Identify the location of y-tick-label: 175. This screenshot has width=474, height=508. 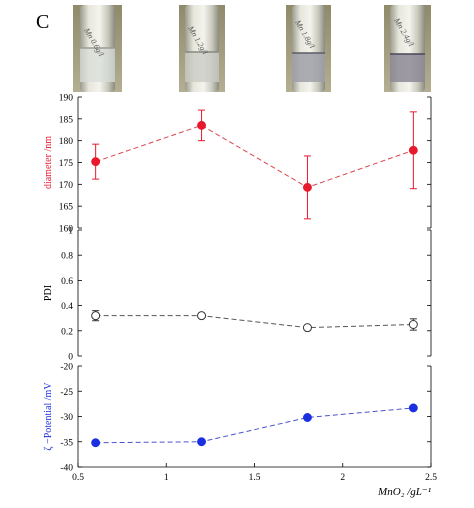
(66, 164).